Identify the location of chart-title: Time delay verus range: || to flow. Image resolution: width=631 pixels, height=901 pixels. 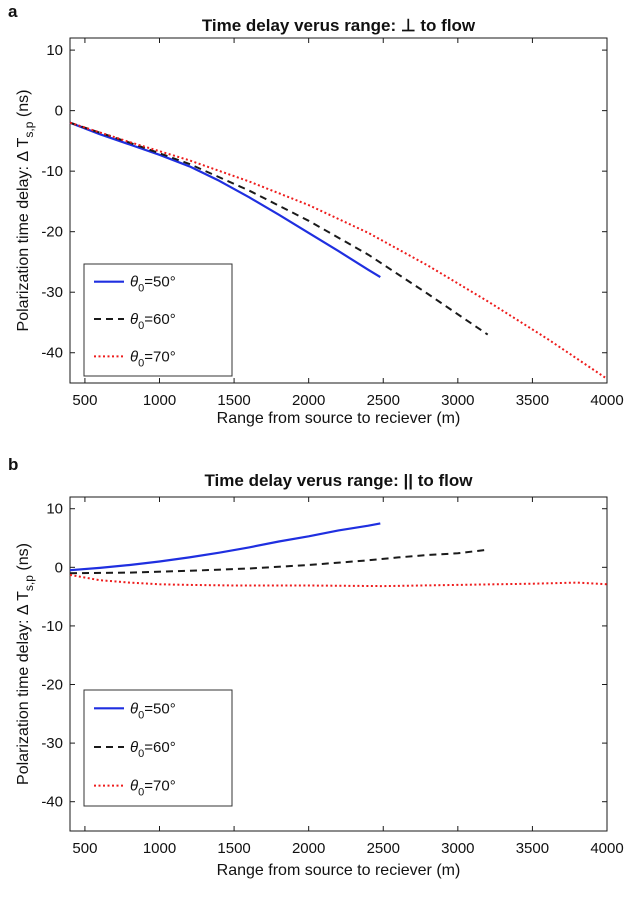
(338, 480).